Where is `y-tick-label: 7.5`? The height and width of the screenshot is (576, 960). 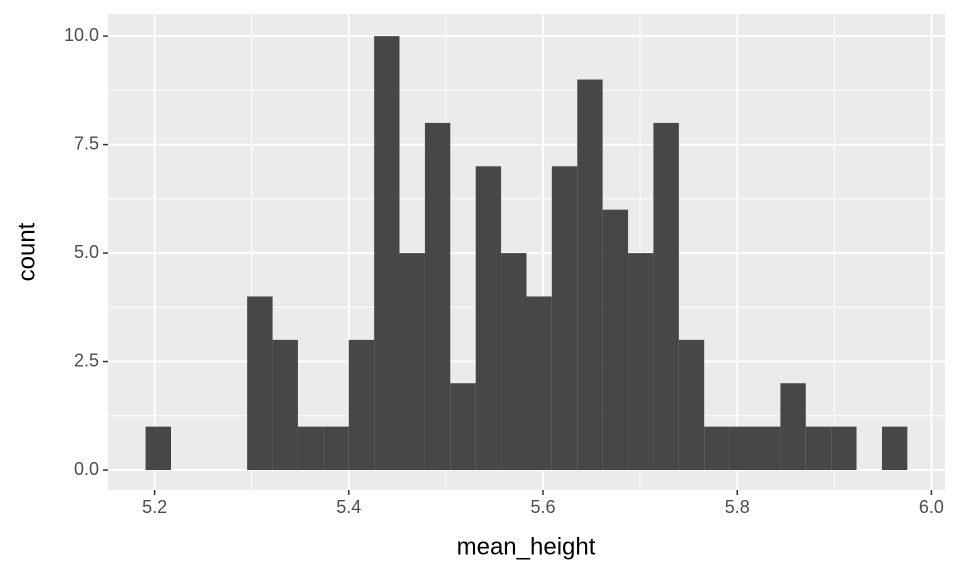 y-tick-label: 7.5 is located at coordinates (86, 143).